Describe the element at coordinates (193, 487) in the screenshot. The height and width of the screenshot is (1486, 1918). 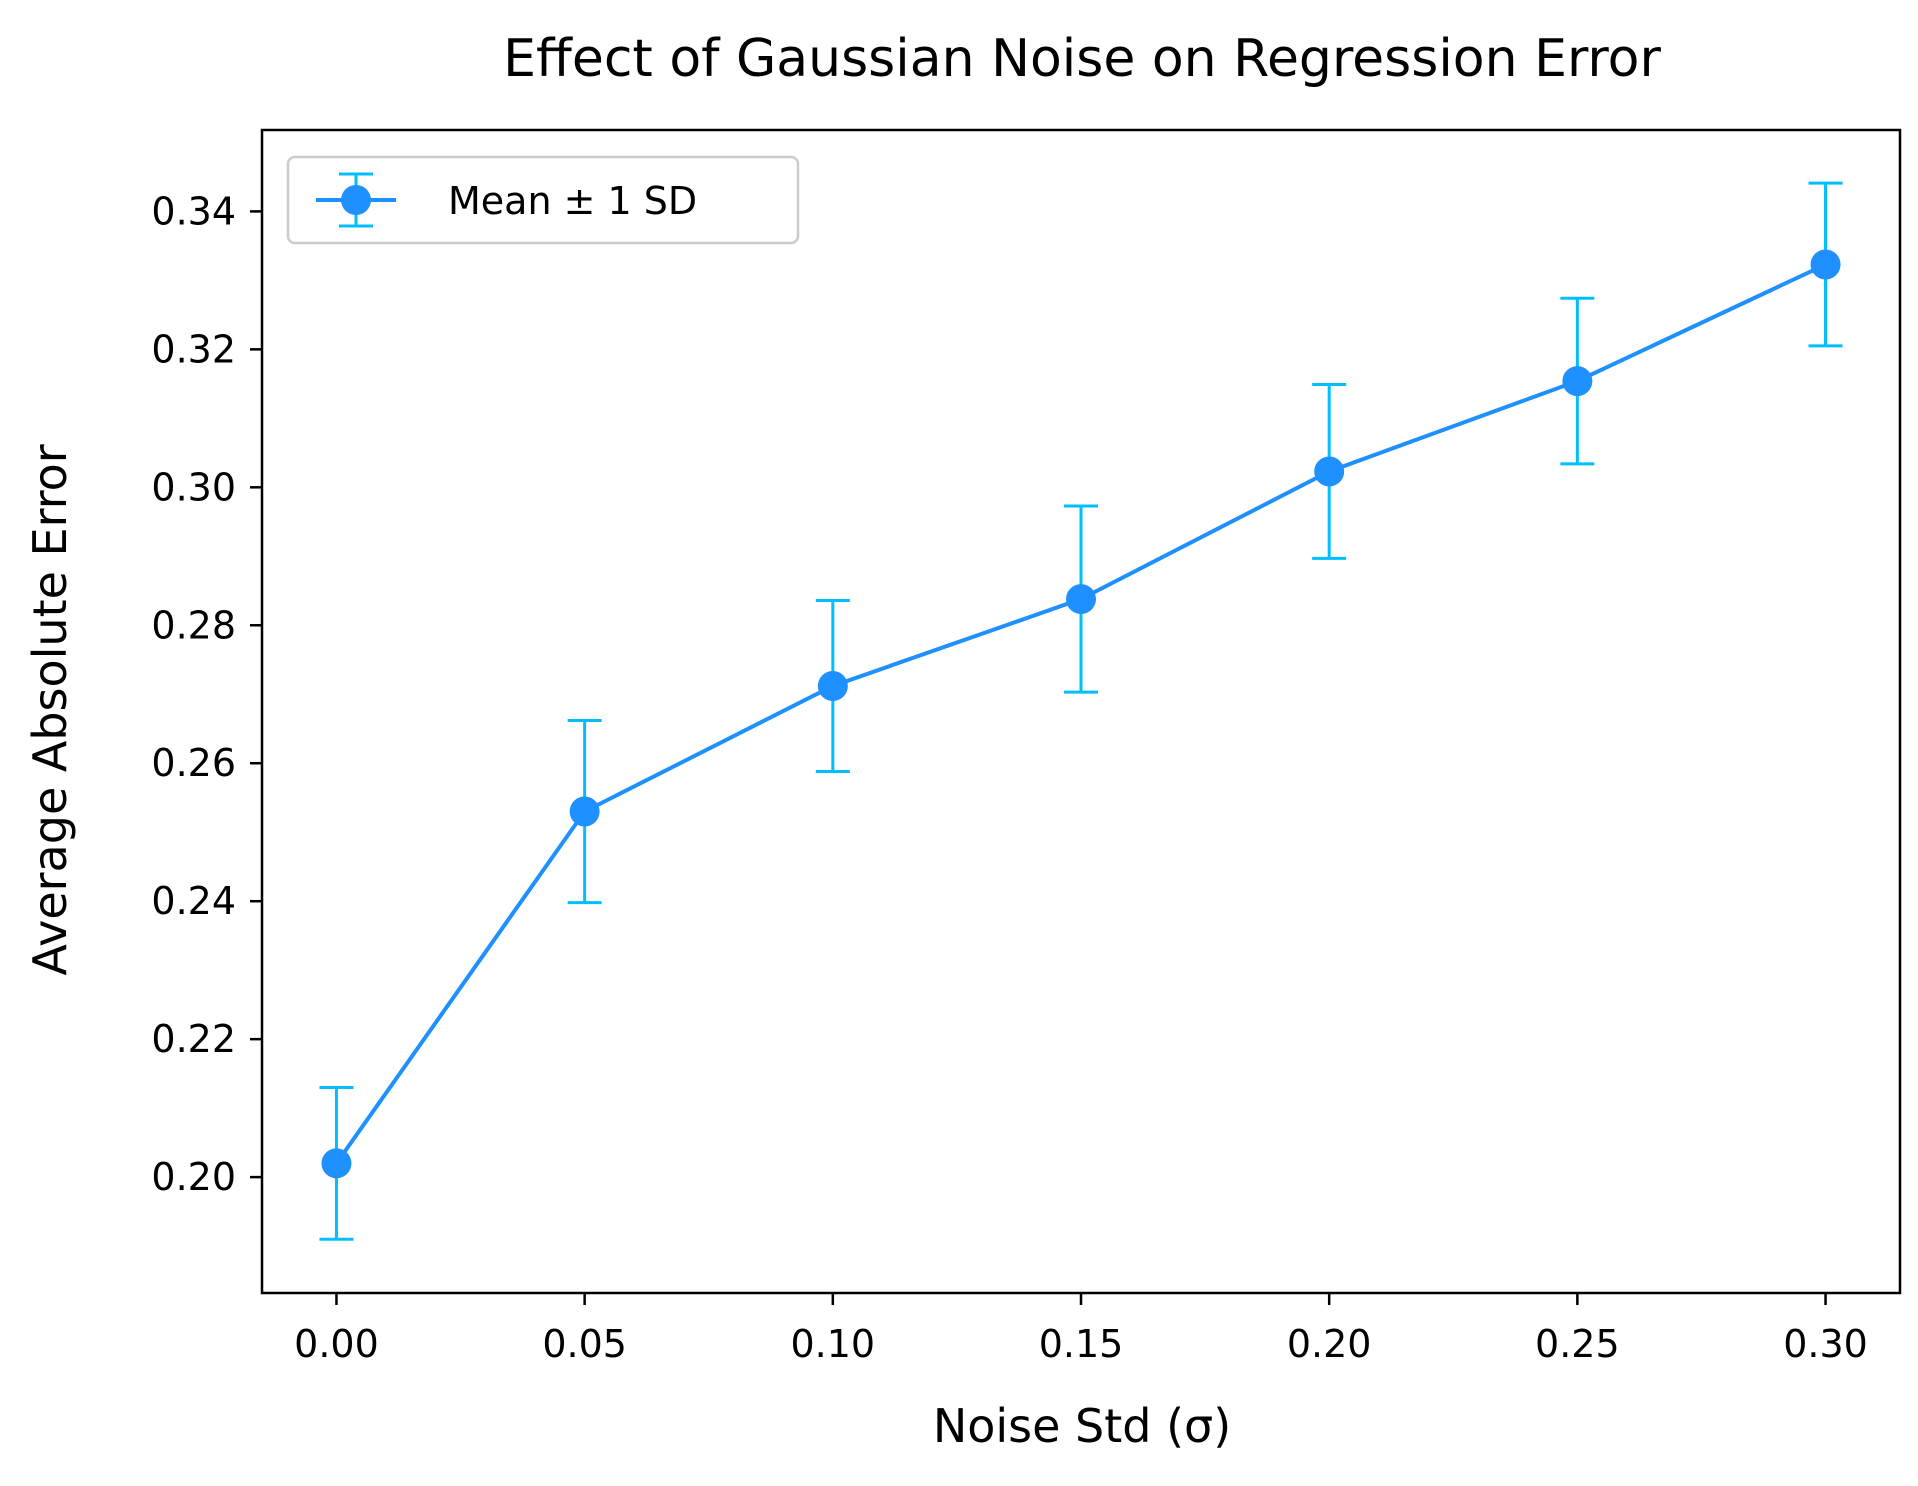
I see `y-tick-label: 0.30` at that location.